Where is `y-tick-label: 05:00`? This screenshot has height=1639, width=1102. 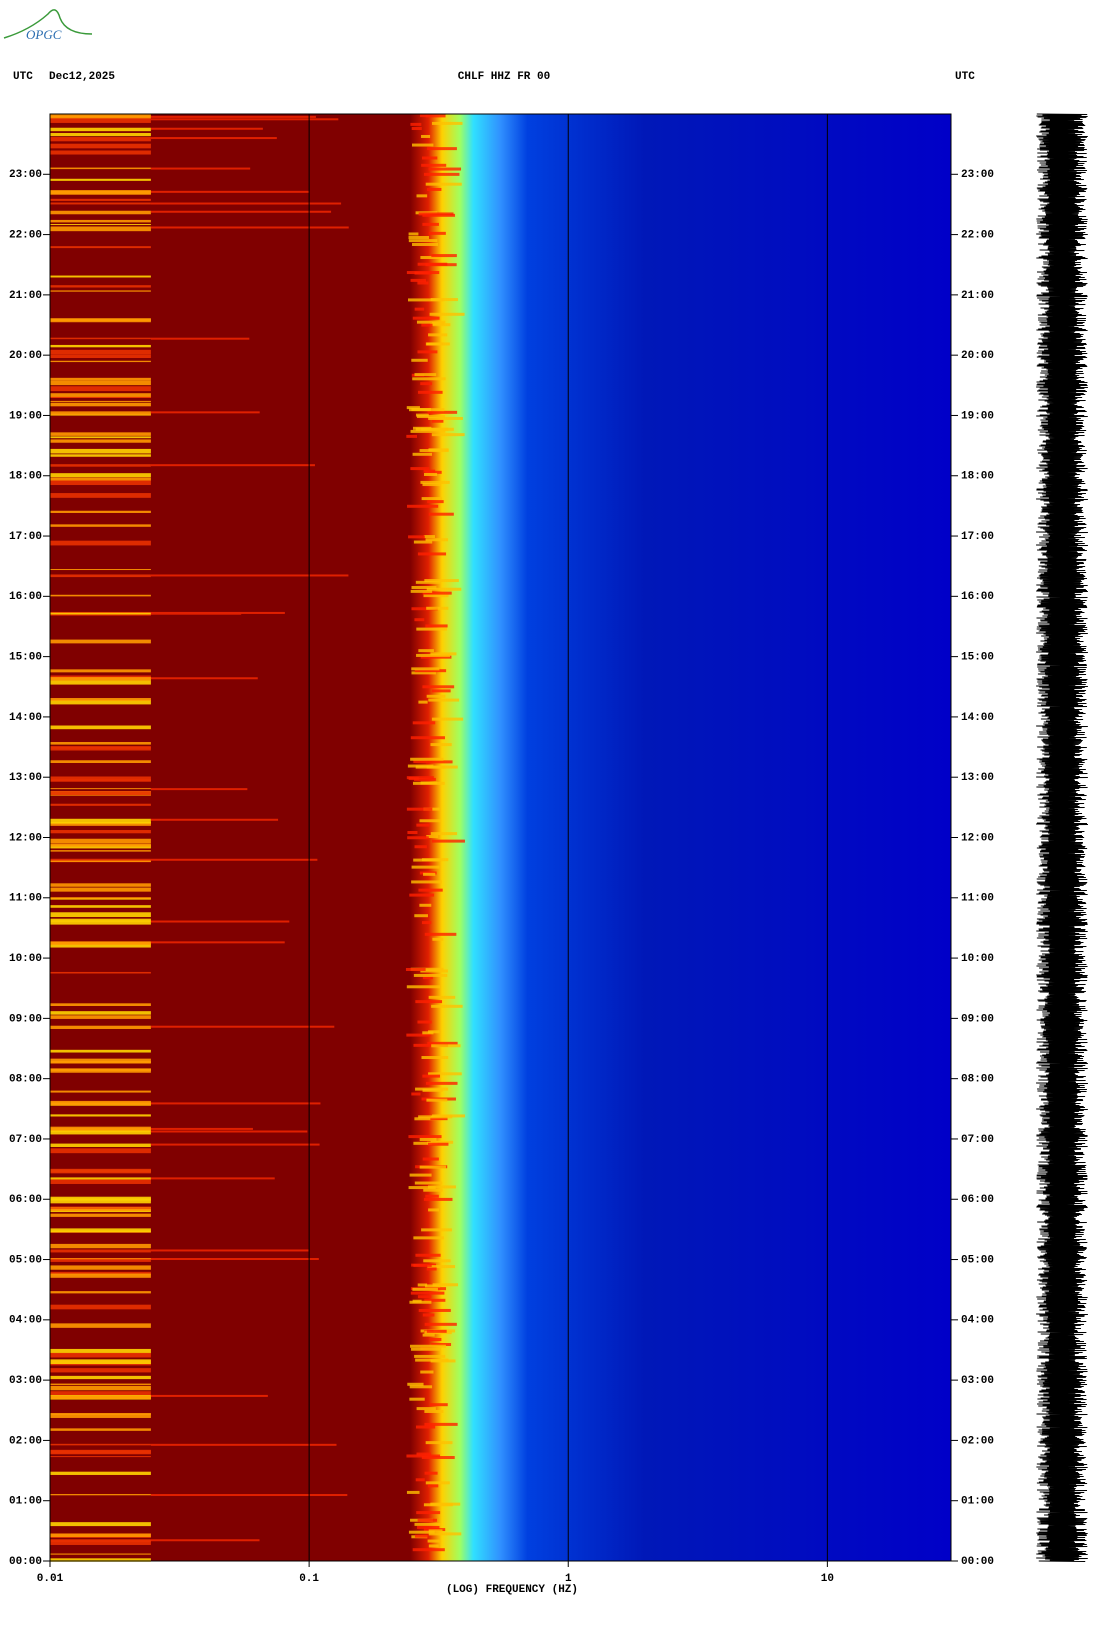
y-tick-label: 05:00 is located at coordinates (977, 1260).